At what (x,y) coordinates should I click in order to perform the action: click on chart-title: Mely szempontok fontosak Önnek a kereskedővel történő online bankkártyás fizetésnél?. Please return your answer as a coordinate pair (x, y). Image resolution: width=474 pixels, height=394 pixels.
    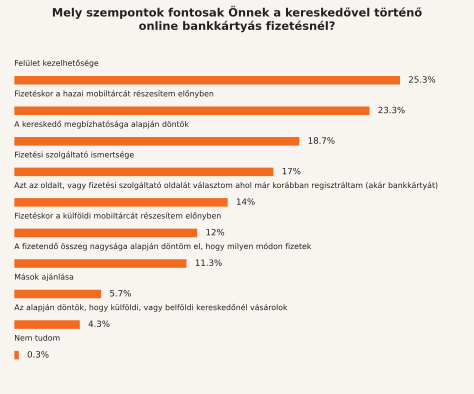
    Looking at the image, I should click on (237, 19).